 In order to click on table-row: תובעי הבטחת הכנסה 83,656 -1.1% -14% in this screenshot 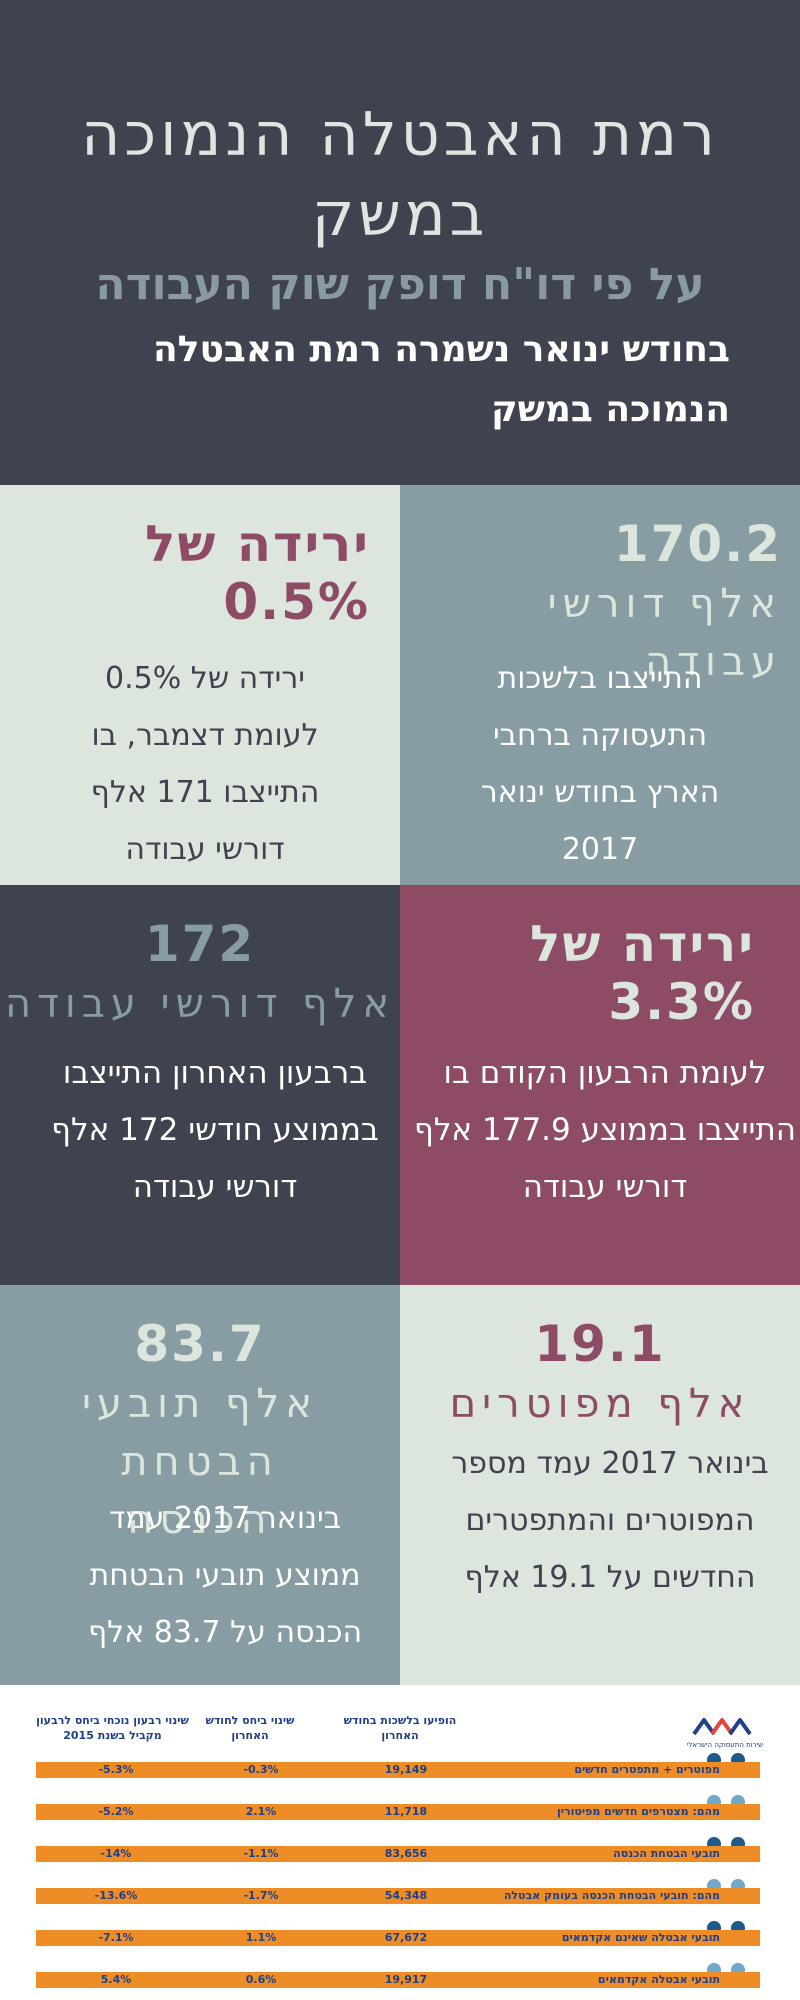, I will do `click(398, 1854)`.